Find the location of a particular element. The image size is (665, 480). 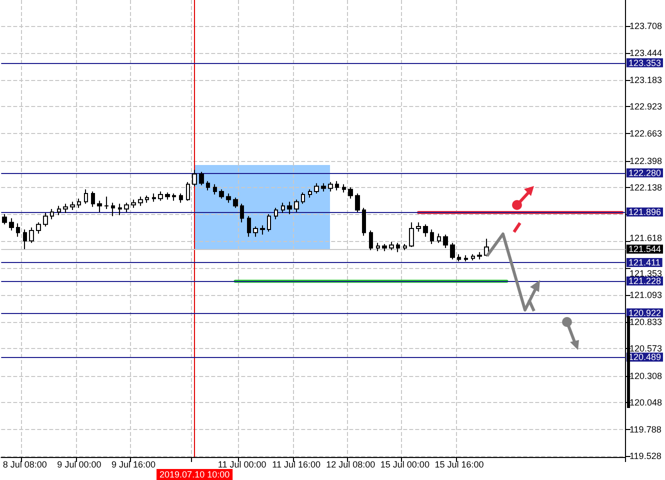

x-tick-label: 12 Jul 08:00 is located at coordinates (351, 465).